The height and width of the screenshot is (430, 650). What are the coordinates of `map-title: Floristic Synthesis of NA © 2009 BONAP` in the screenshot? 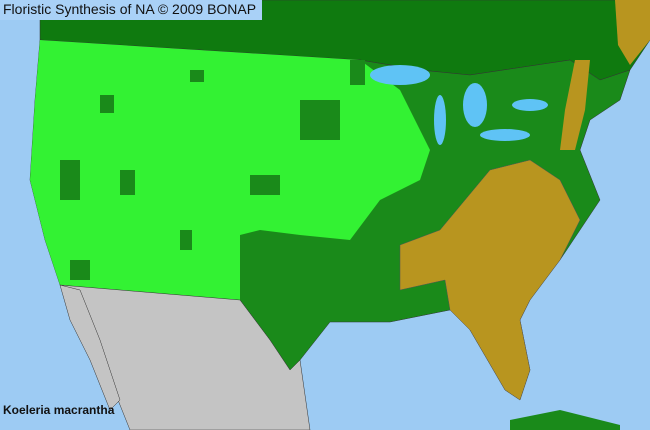 It's located at (131, 10).